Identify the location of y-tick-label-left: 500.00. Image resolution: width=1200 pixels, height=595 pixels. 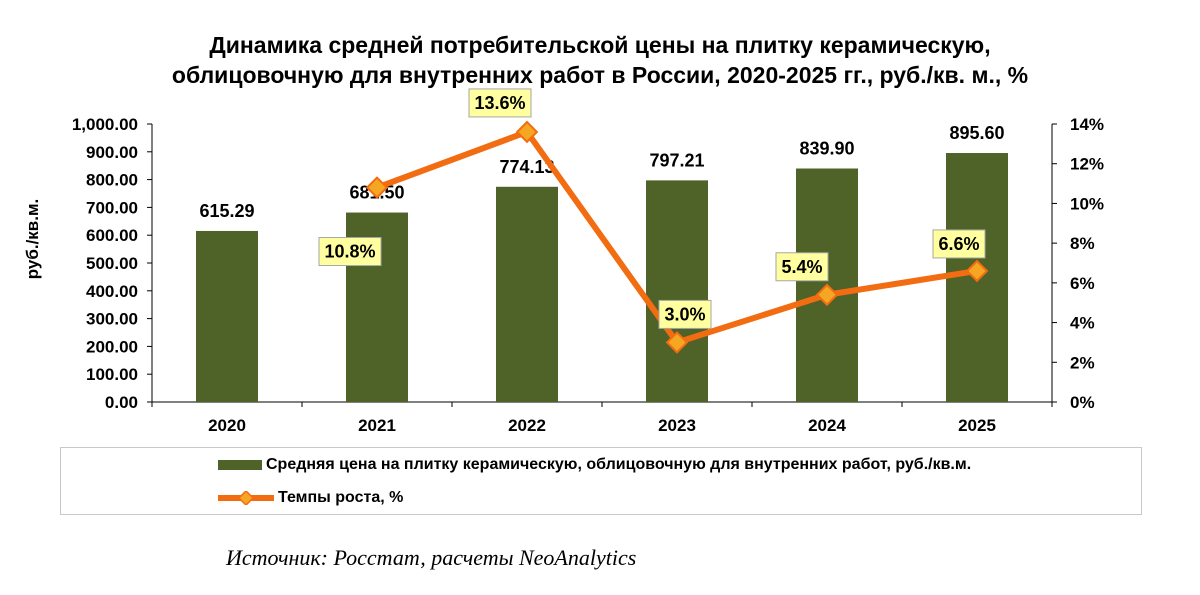
(112, 263).